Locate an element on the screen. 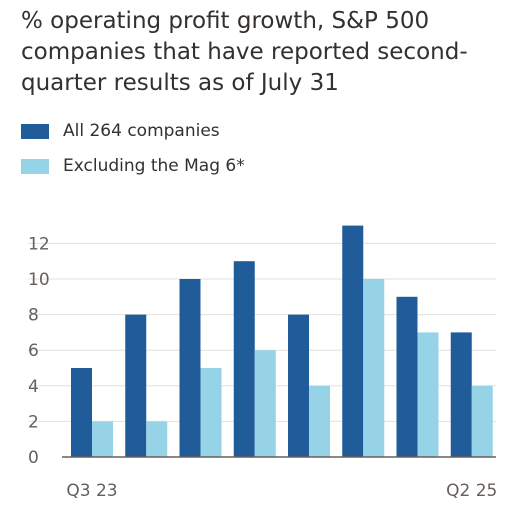 The height and width of the screenshot is (511, 509). legend-swatch-all is located at coordinates (35, 131).